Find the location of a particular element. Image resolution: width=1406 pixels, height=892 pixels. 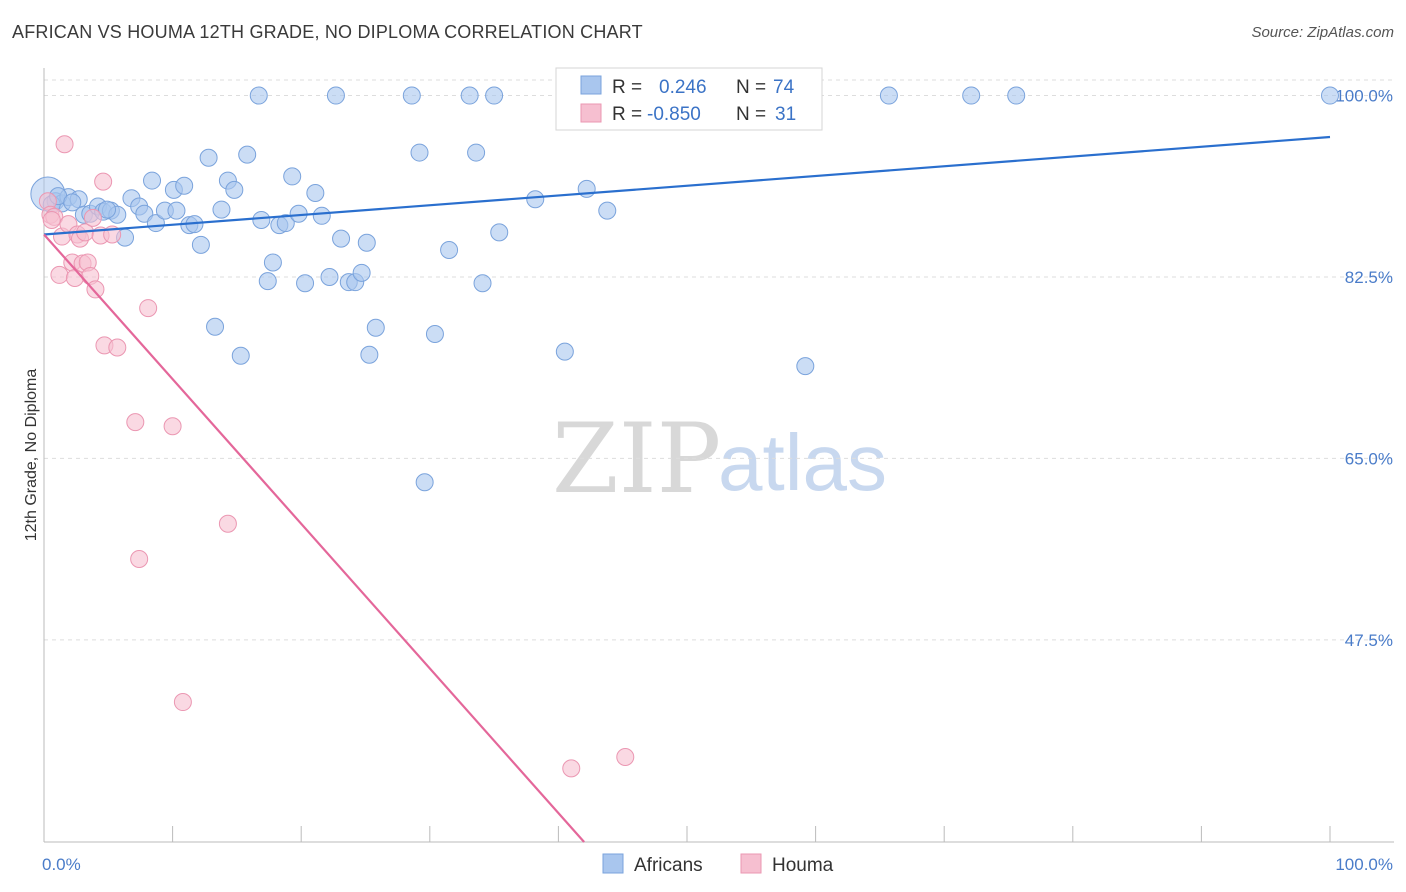

legend-r-label-blue: R = is located at coordinates (627, 87).